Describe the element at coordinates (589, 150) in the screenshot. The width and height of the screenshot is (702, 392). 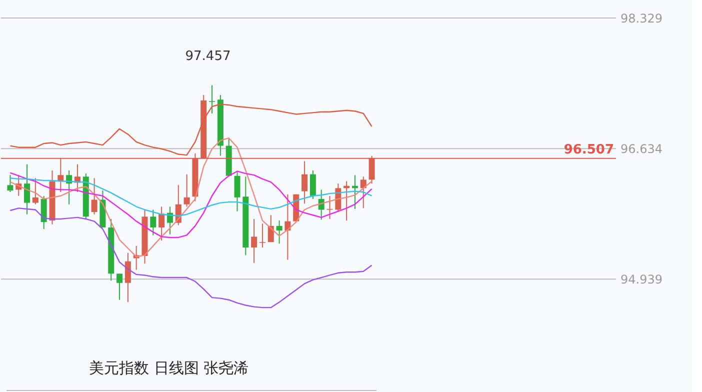
I see `ref-line-label: 96.507` at that location.